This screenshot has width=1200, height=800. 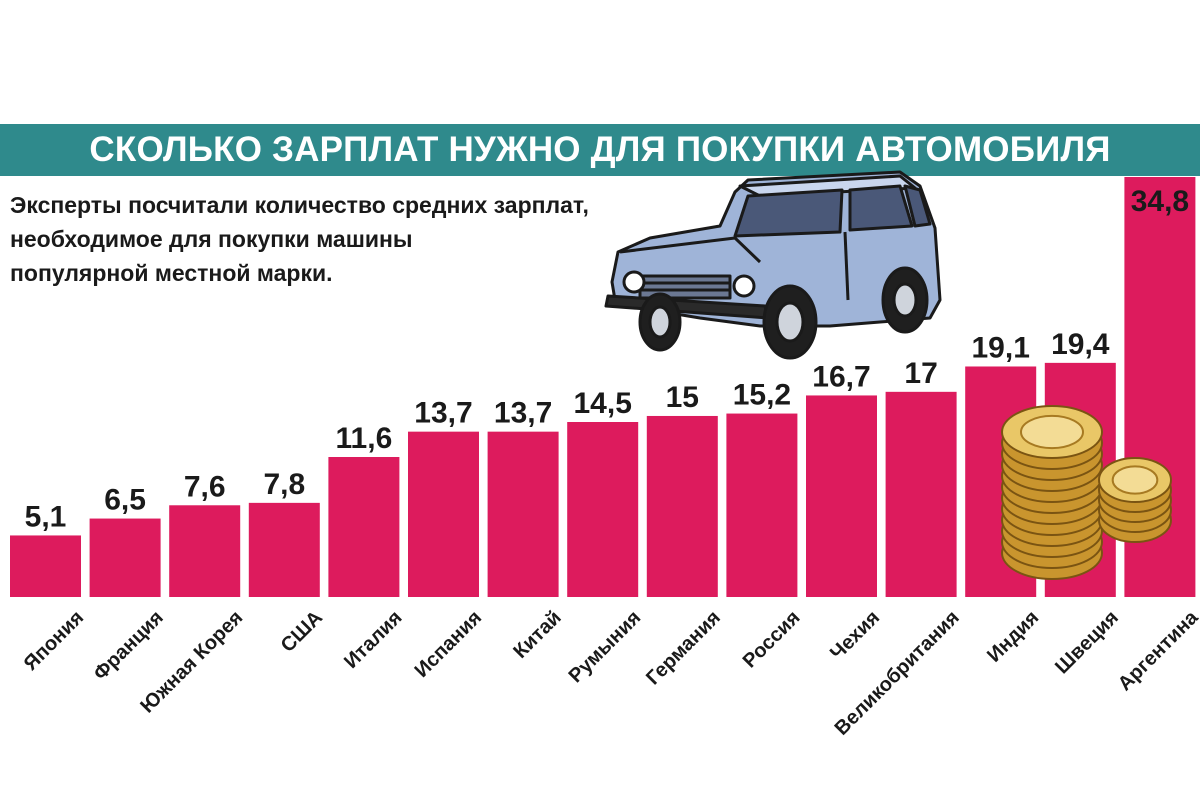 I want to click on value-label-6: 13,7, so click(x=443, y=413).